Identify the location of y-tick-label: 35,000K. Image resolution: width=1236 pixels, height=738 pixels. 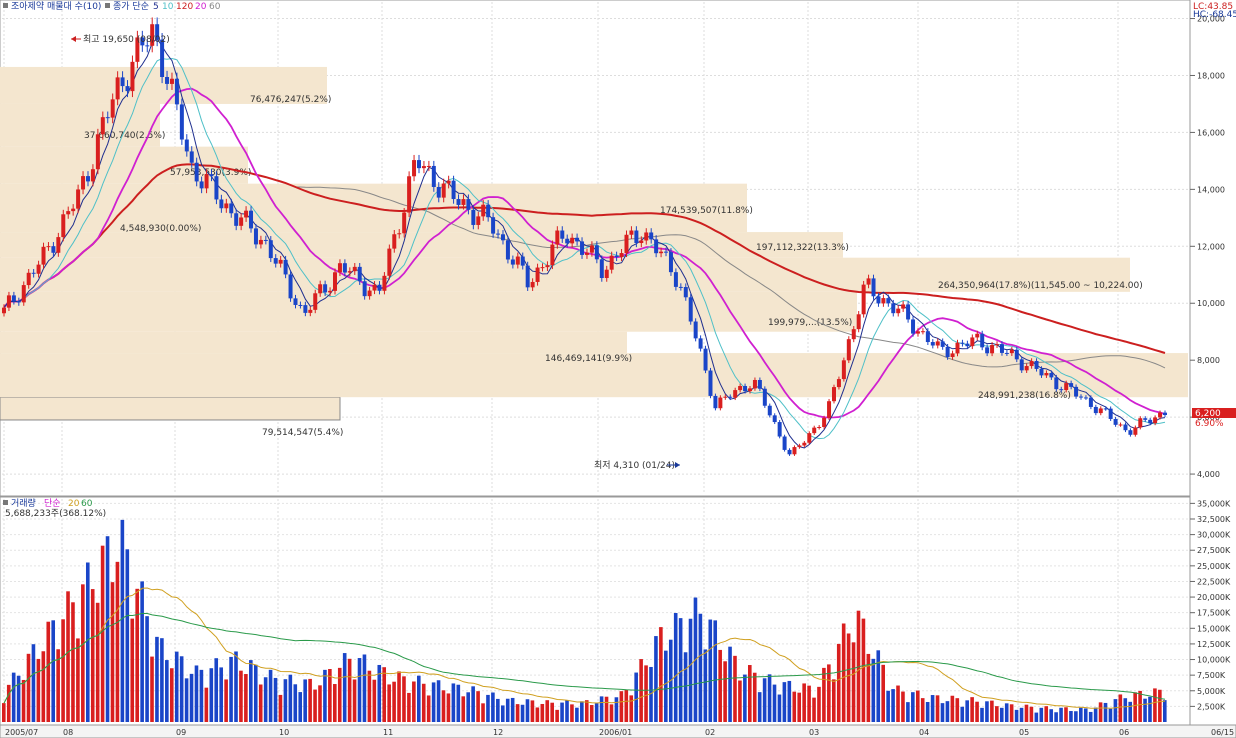
(1214, 503).